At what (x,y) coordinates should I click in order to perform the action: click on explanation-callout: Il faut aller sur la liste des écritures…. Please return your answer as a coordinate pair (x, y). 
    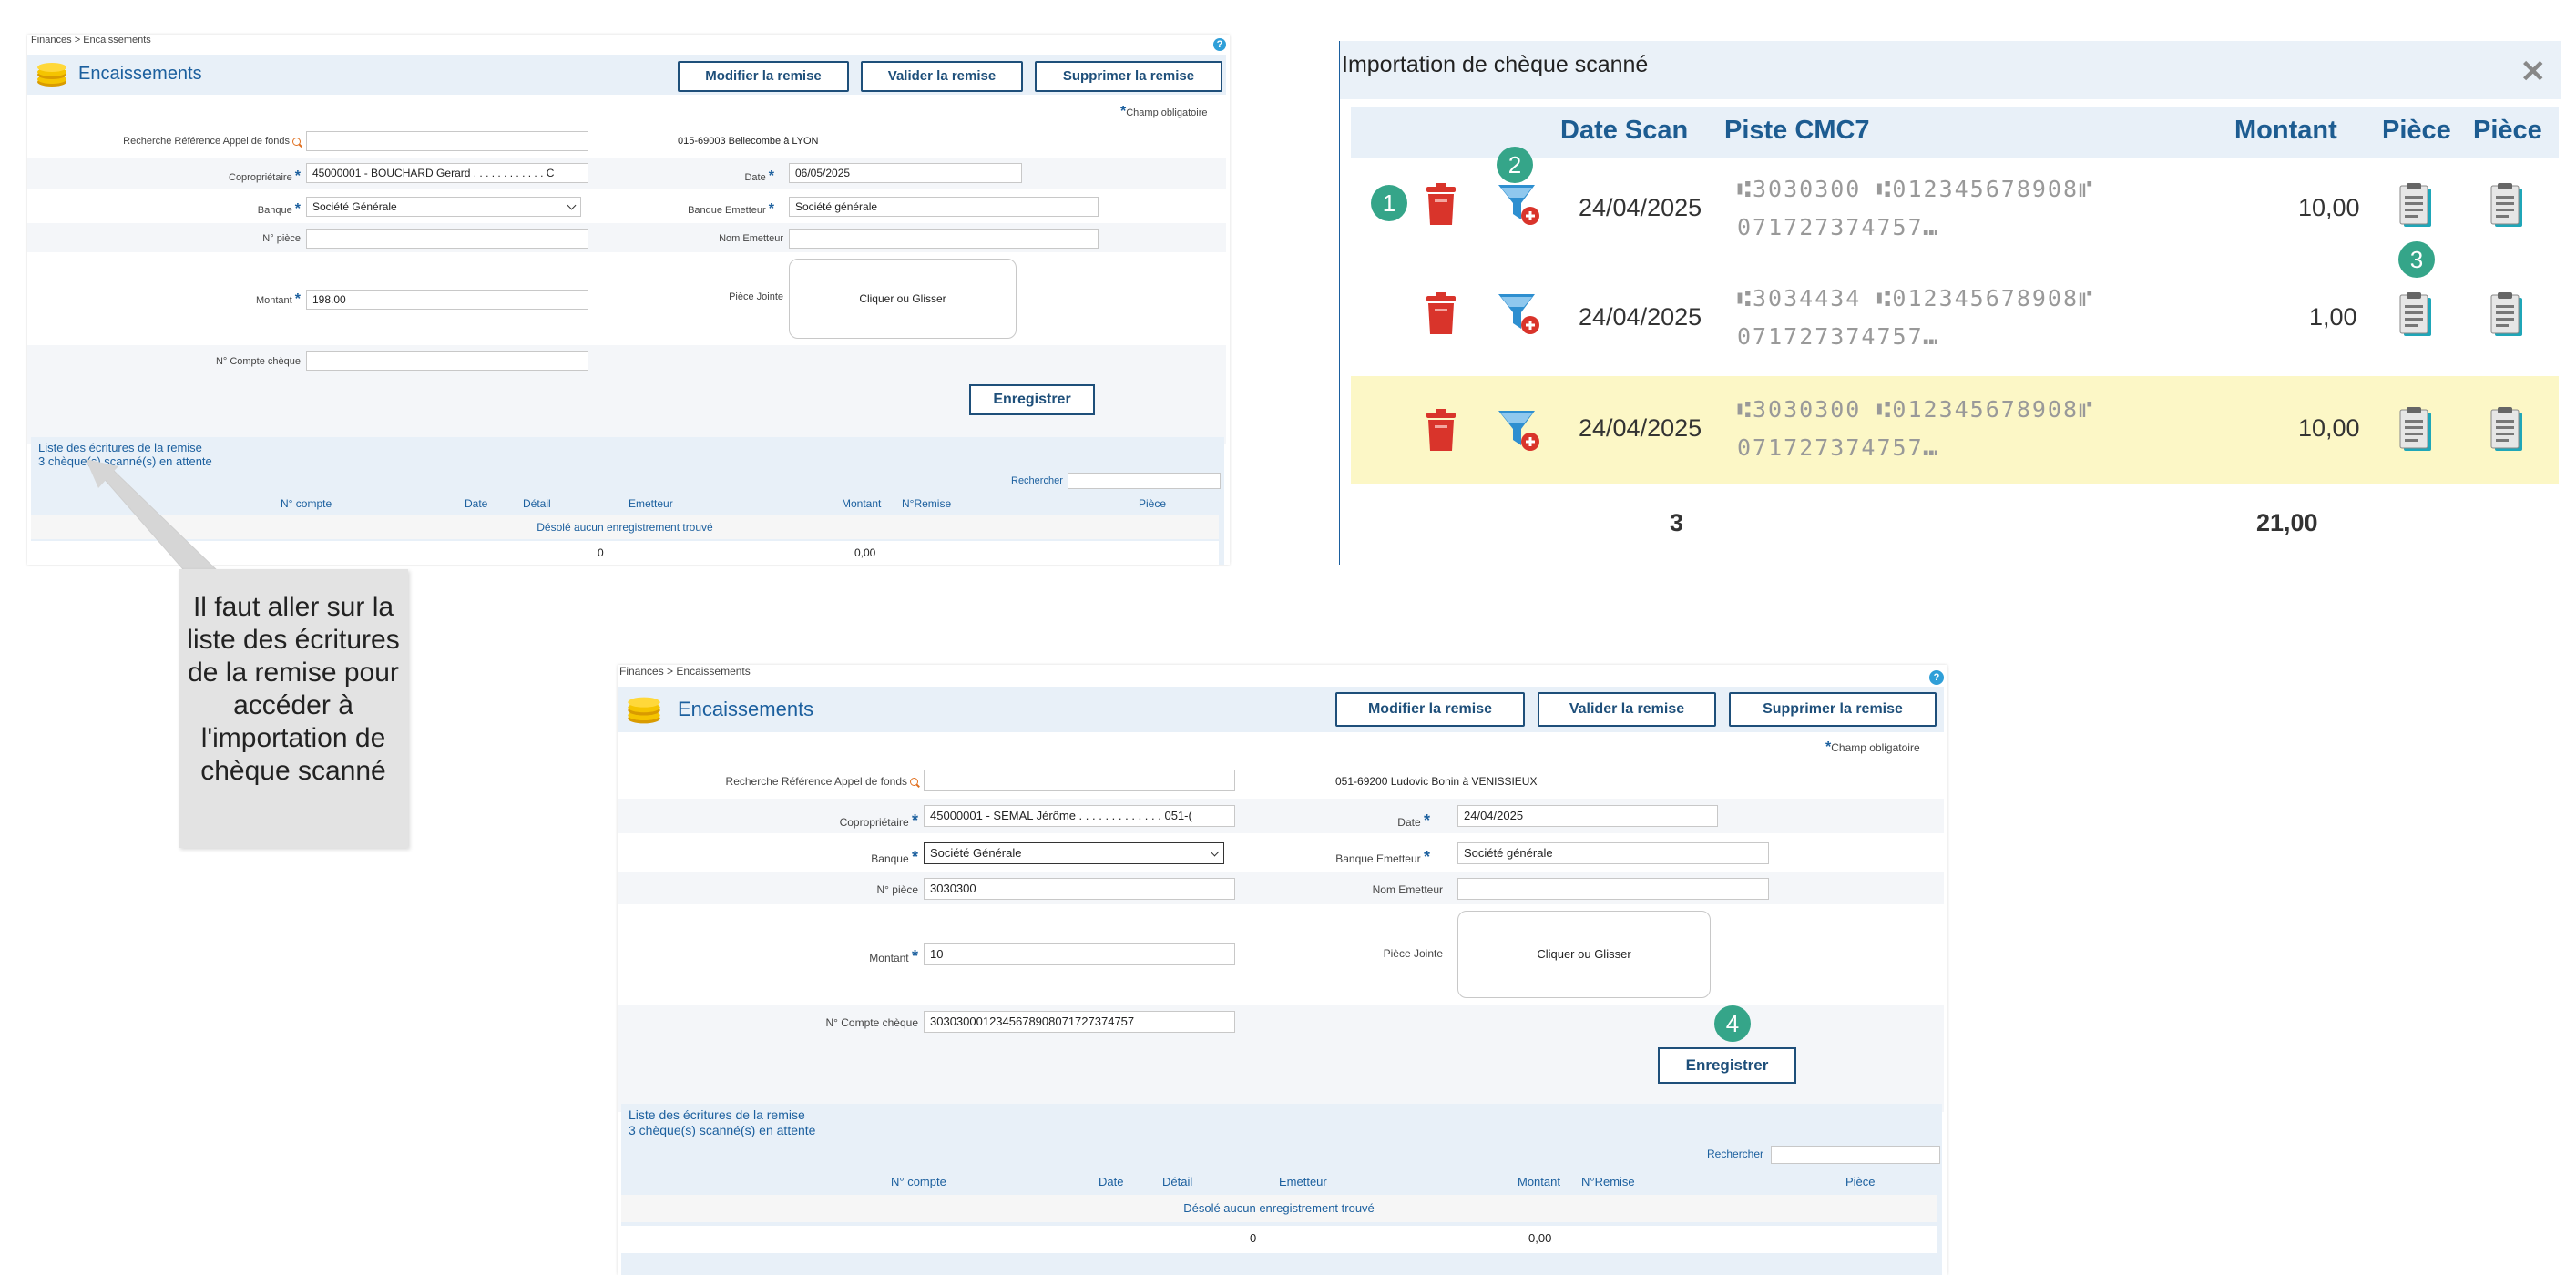
    Looking at the image, I should click on (293, 708).